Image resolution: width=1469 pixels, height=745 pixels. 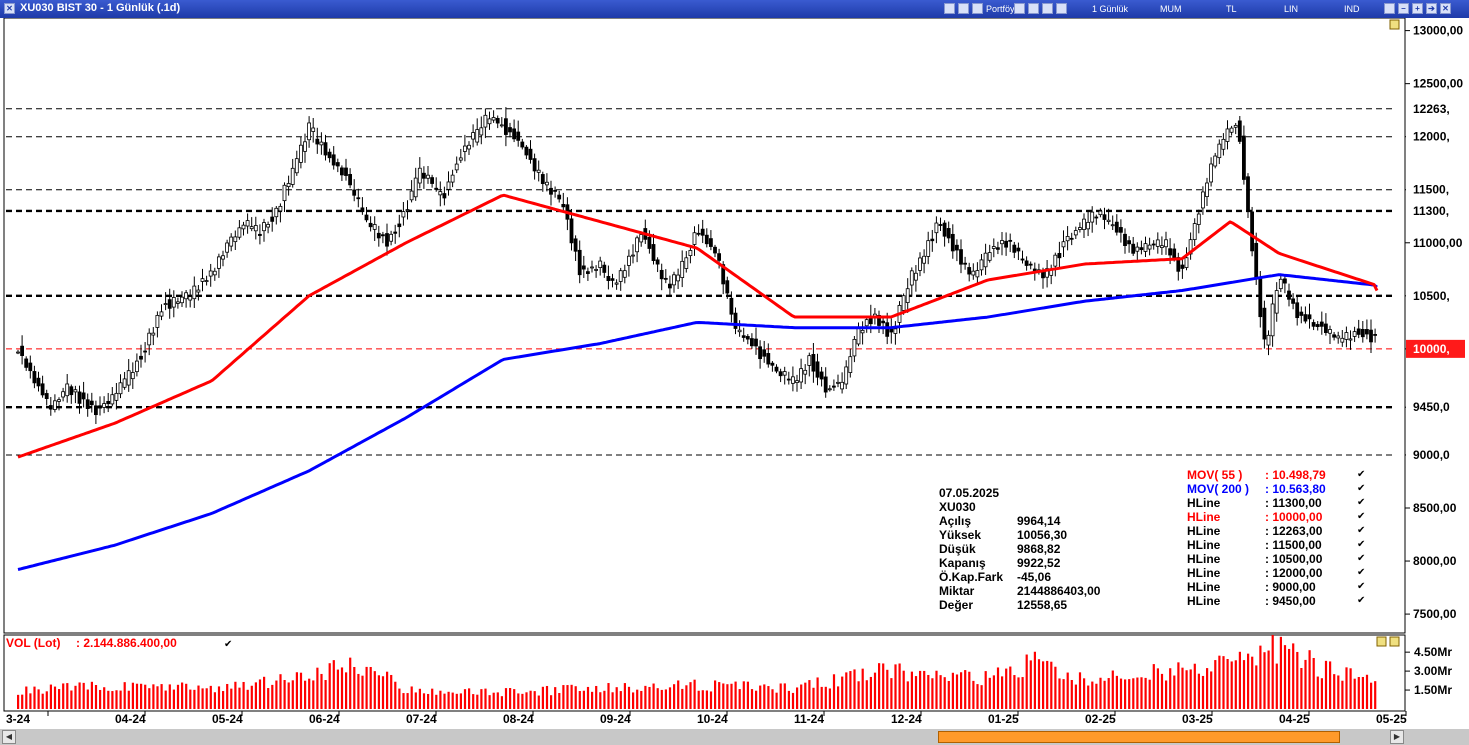 I want to click on info-label: Değer, so click(x=956, y=605).